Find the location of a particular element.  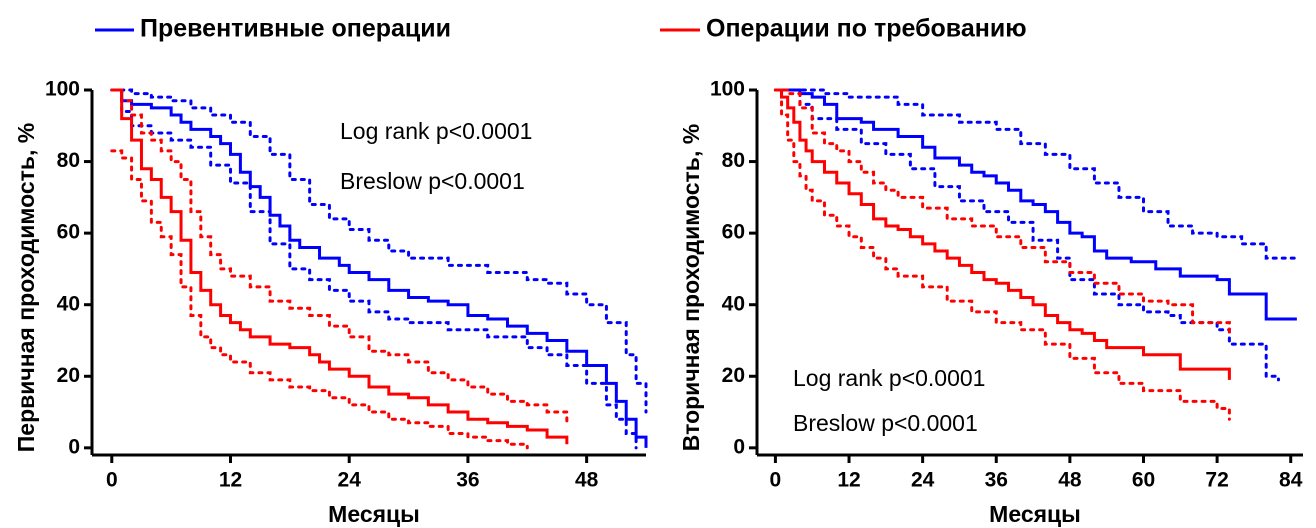

y-axis-title: Первичная проходимость, % is located at coordinates (26, 288).